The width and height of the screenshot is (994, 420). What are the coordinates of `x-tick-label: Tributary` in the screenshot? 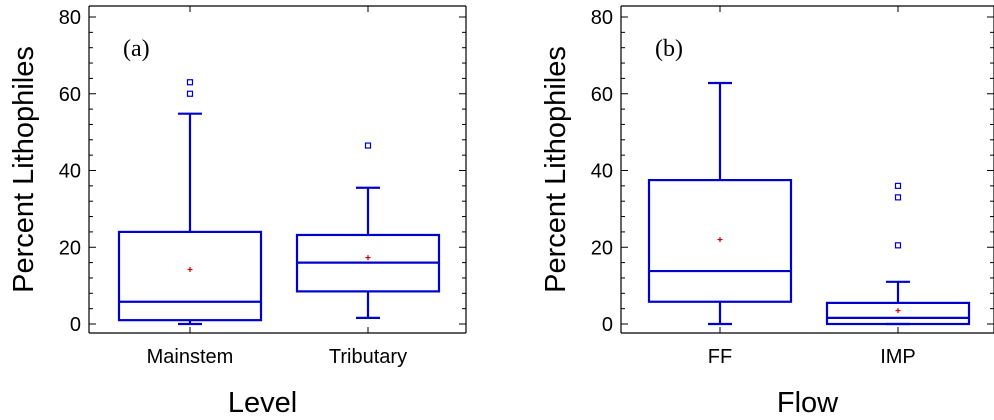 It's located at (368, 357).